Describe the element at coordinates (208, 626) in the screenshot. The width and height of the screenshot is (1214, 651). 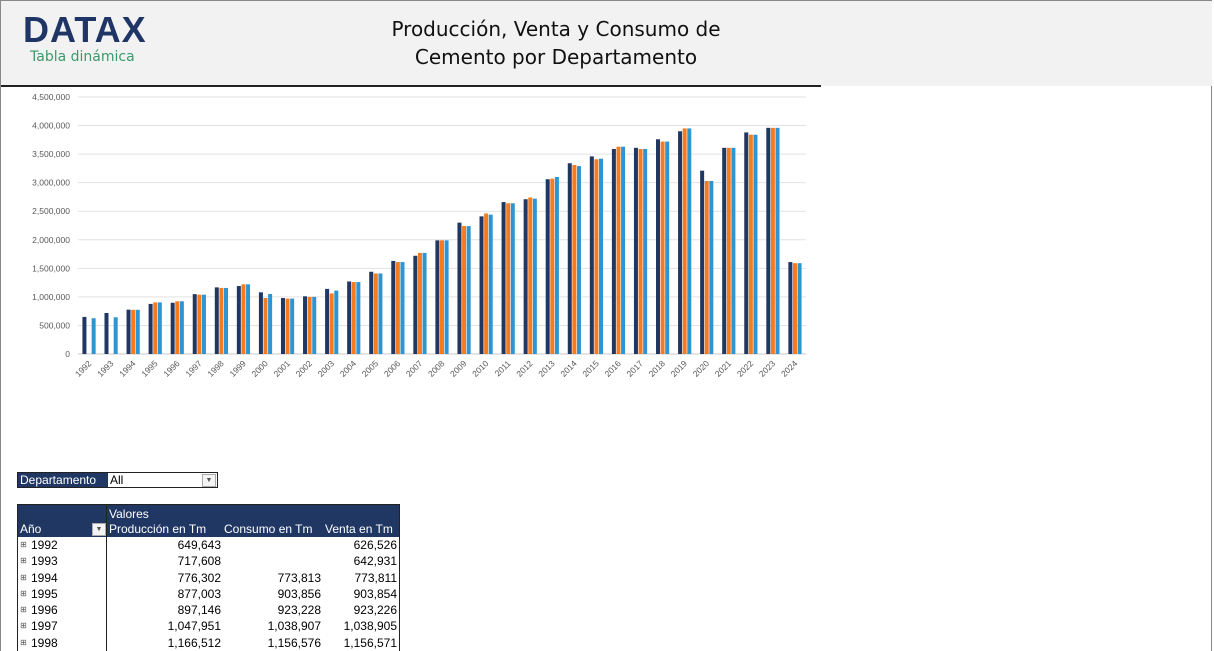
I see `table-row: ⊞ 1997 1,047,951 1,038,907 1,038,905` at that location.